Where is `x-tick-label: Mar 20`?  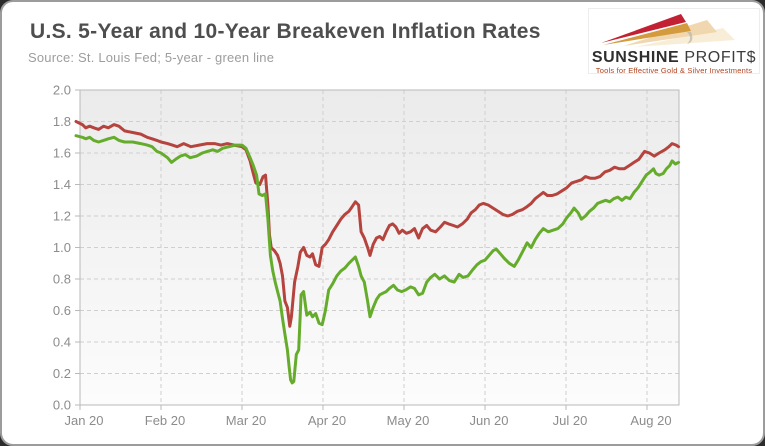
x-tick-label: Mar 20 is located at coordinates (246, 420).